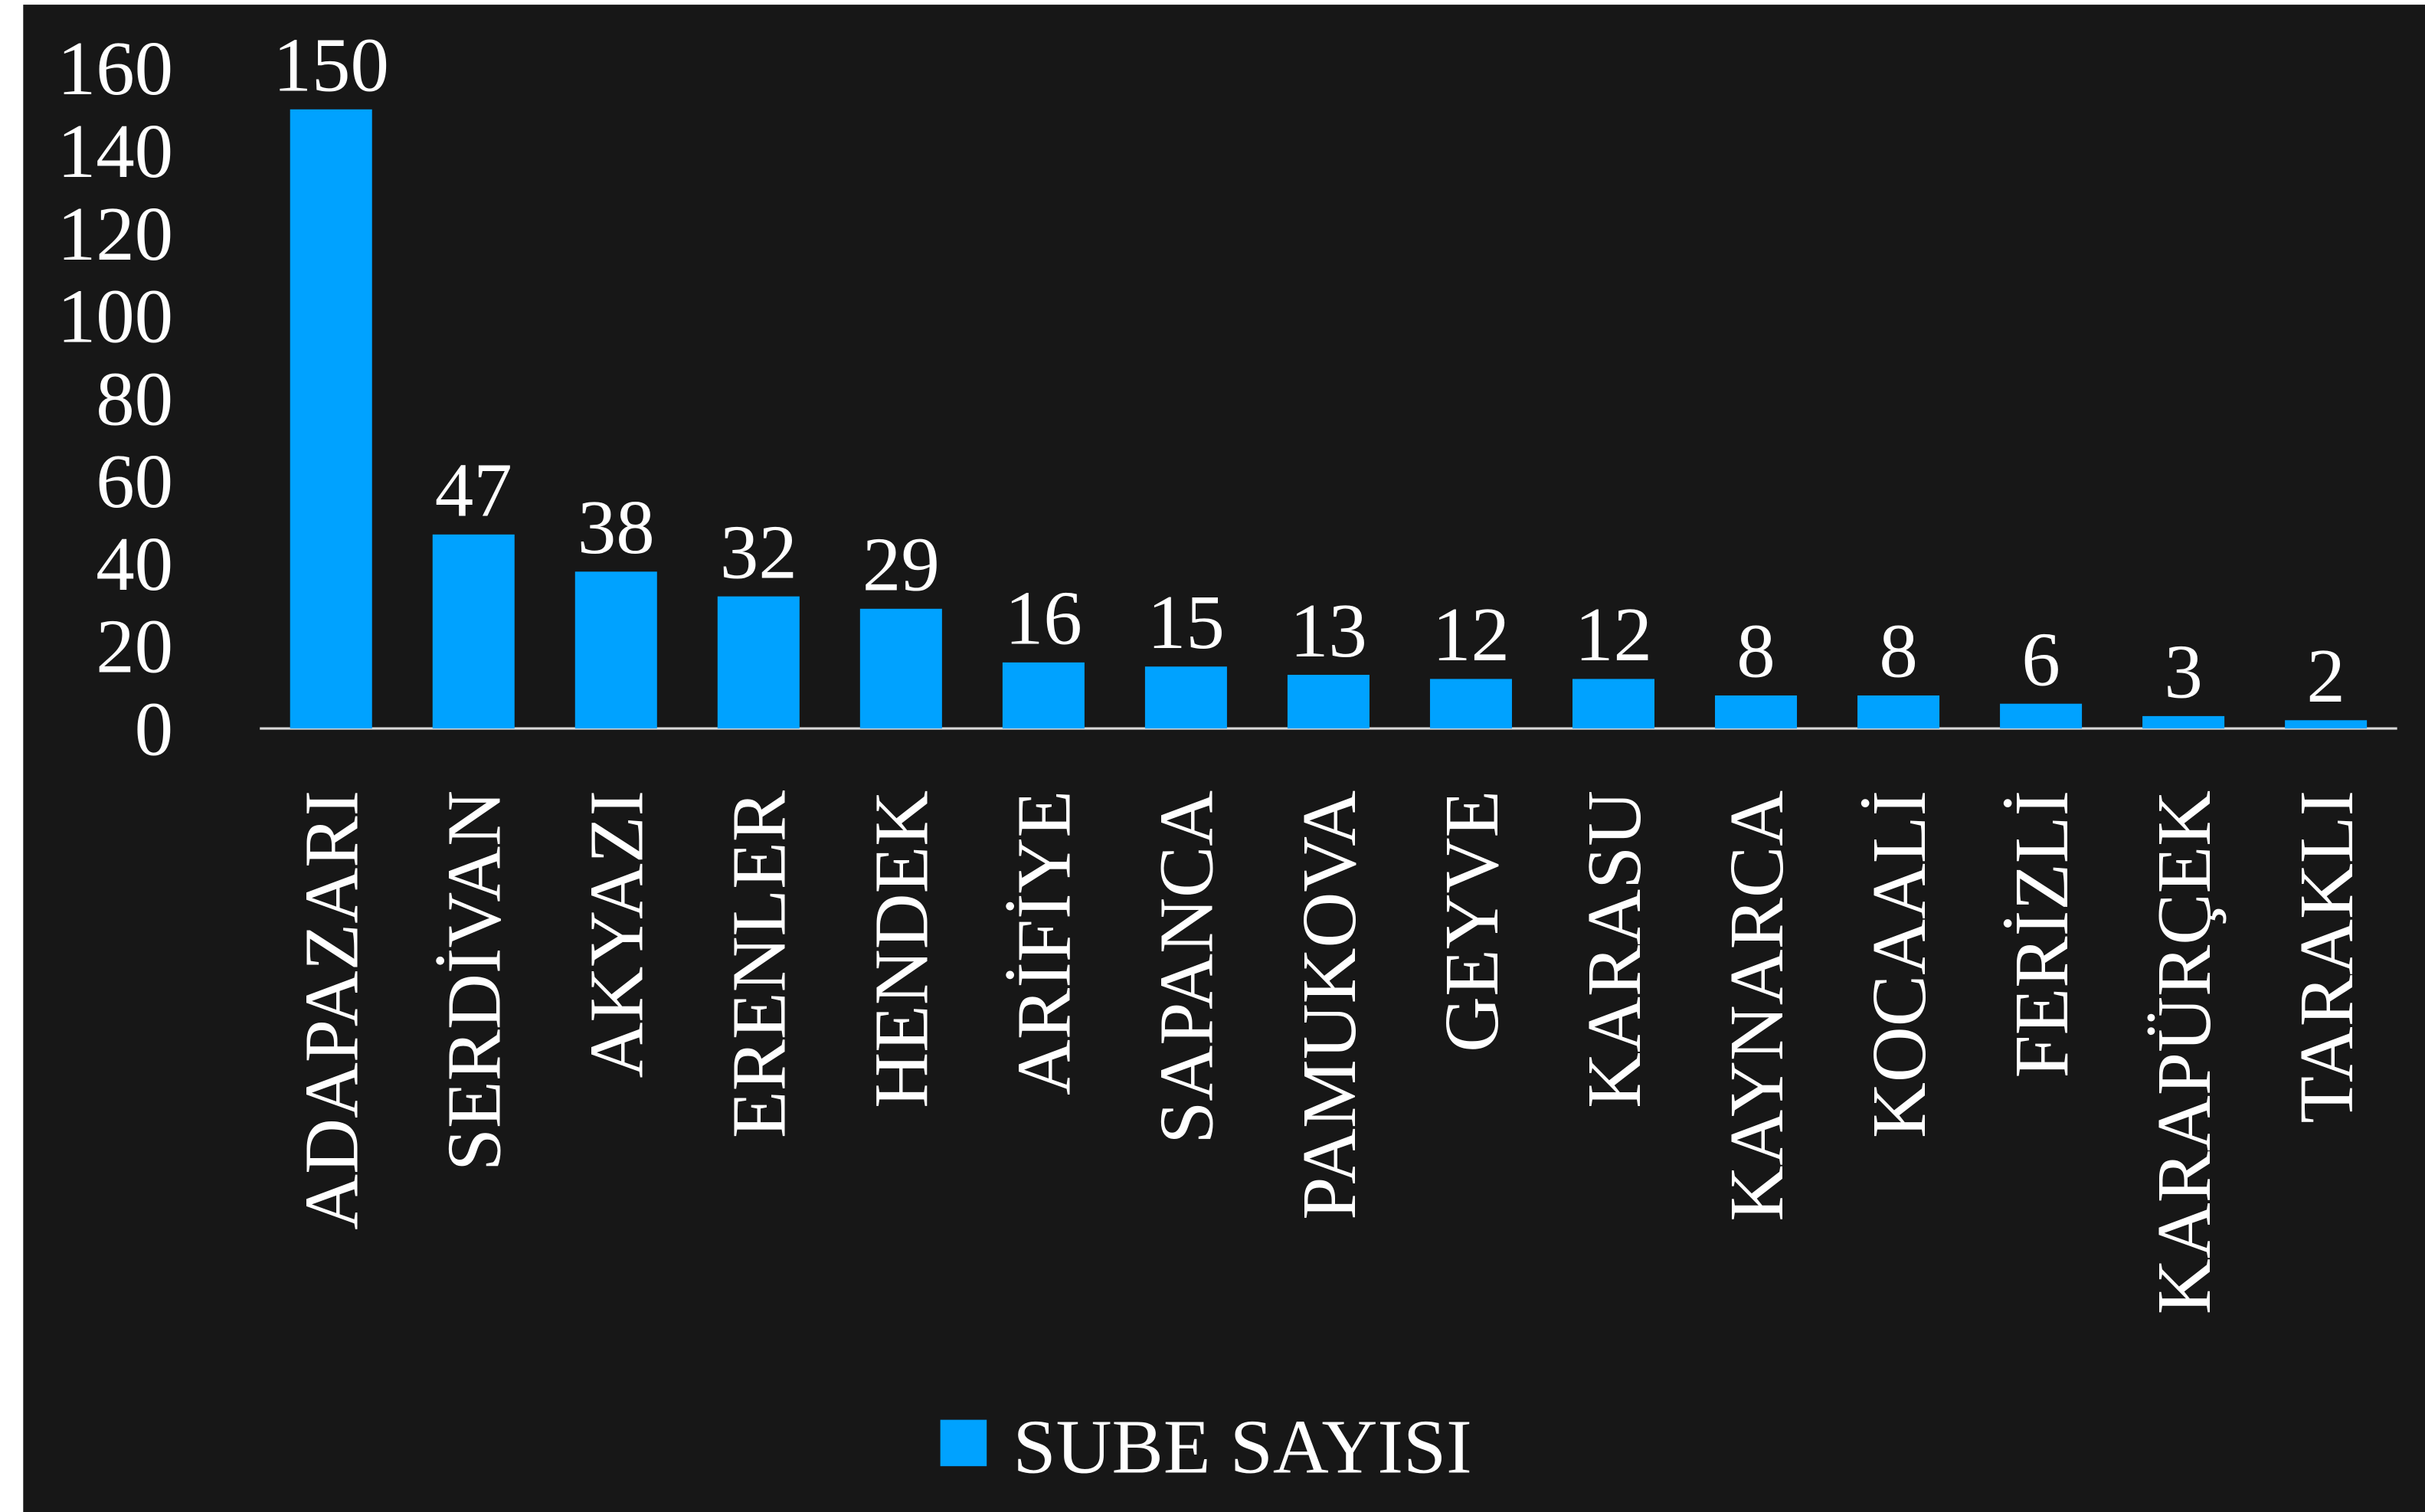 The height and width of the screenshot is (1512, 2425). I want to click on x-tick-label: ERENLER, so click(759, 964).